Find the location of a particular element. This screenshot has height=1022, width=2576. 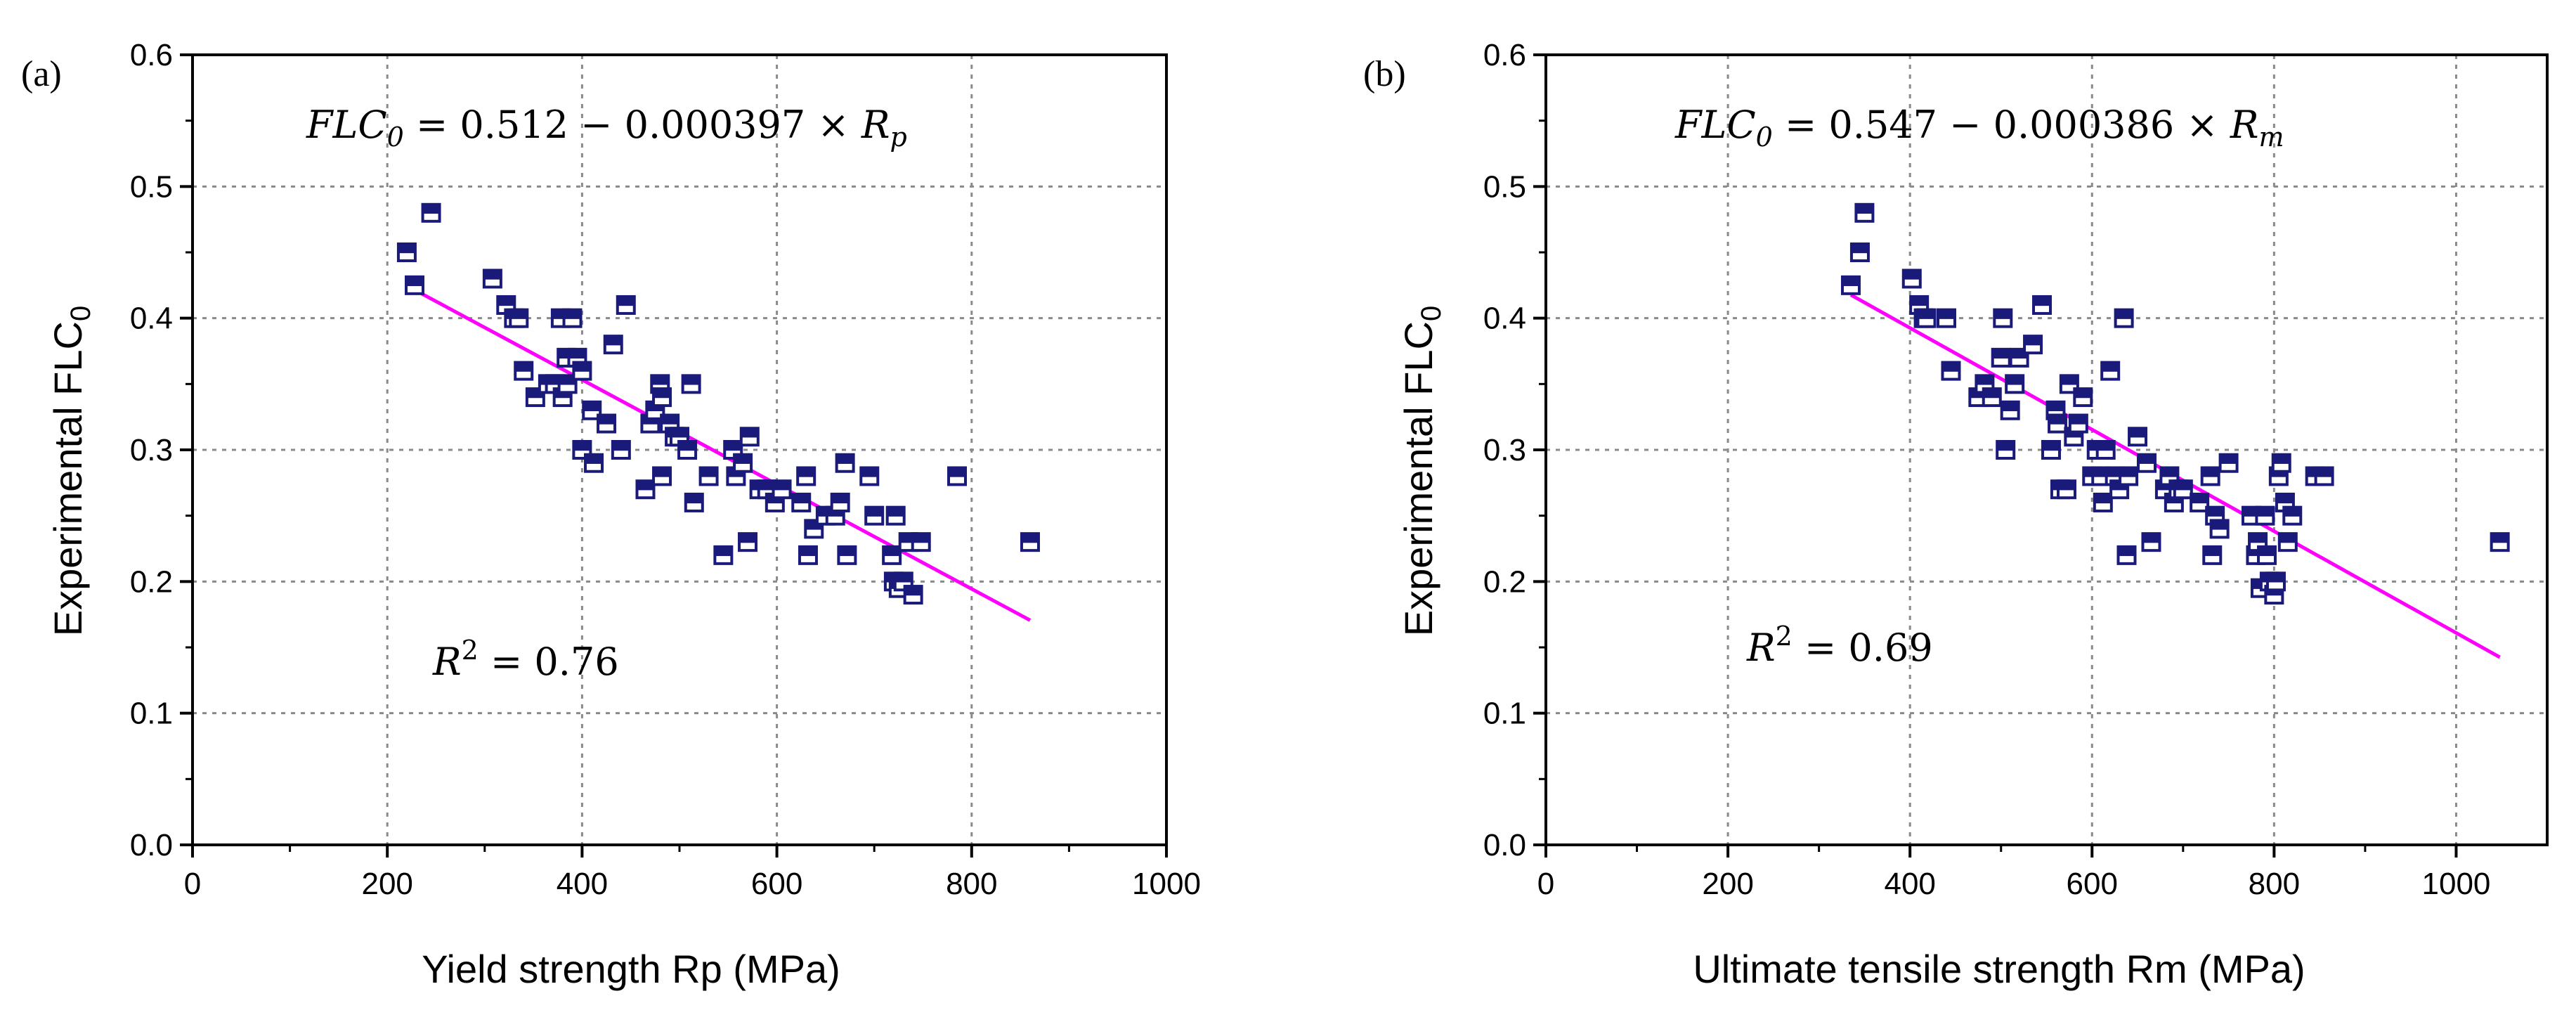

panel-b-x-tick-label: 1000 is located at coordinates (2456, 884).